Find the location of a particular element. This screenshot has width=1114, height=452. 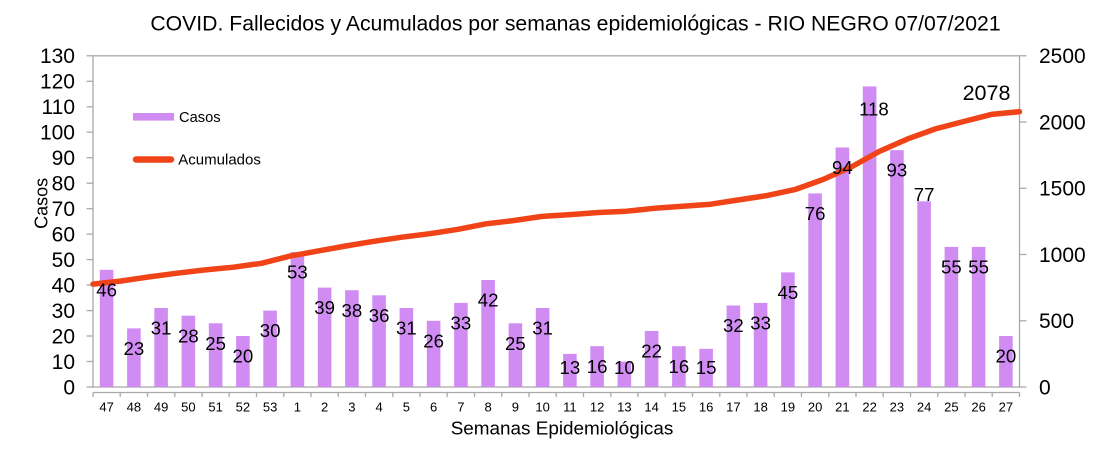

svg-text: 94 is located at coordinates (842, 167).